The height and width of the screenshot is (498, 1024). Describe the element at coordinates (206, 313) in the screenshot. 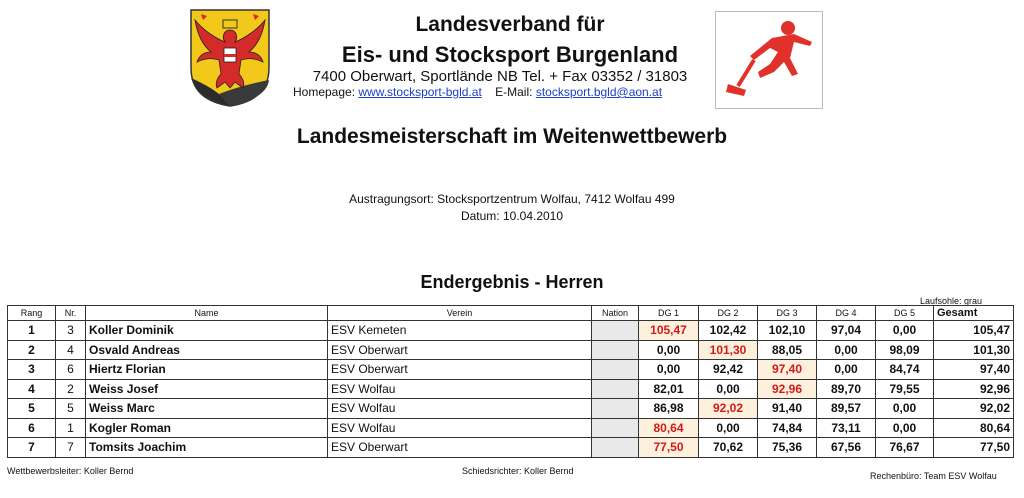

I see `col-header-name: Name` at that location.